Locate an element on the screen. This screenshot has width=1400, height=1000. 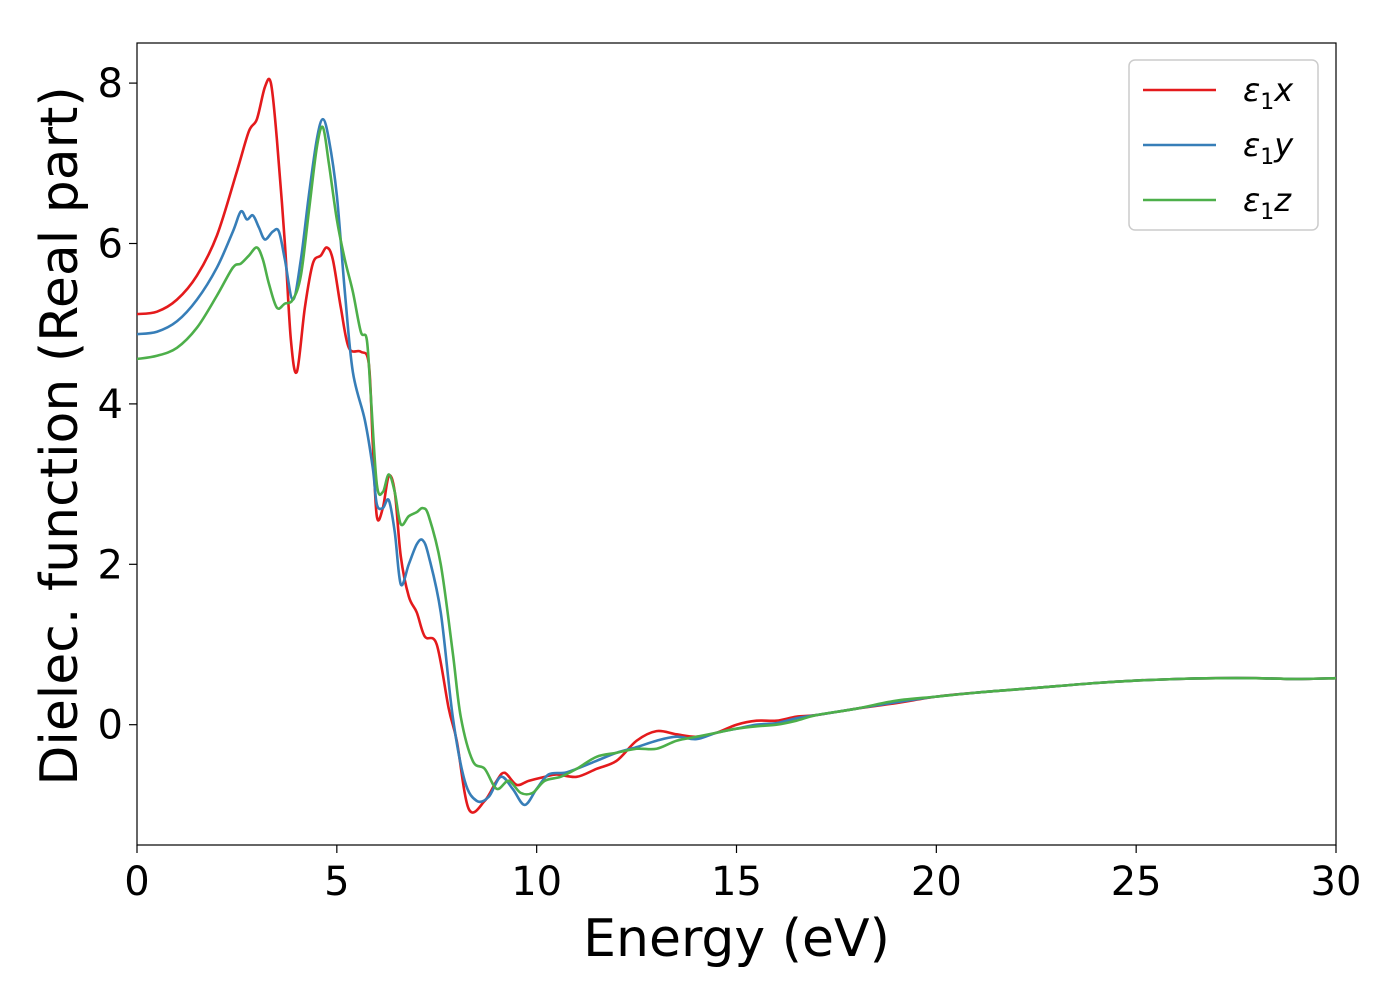
y-axis-ticks: 0 2 4 6 8 is located at coordinates (117, 405).